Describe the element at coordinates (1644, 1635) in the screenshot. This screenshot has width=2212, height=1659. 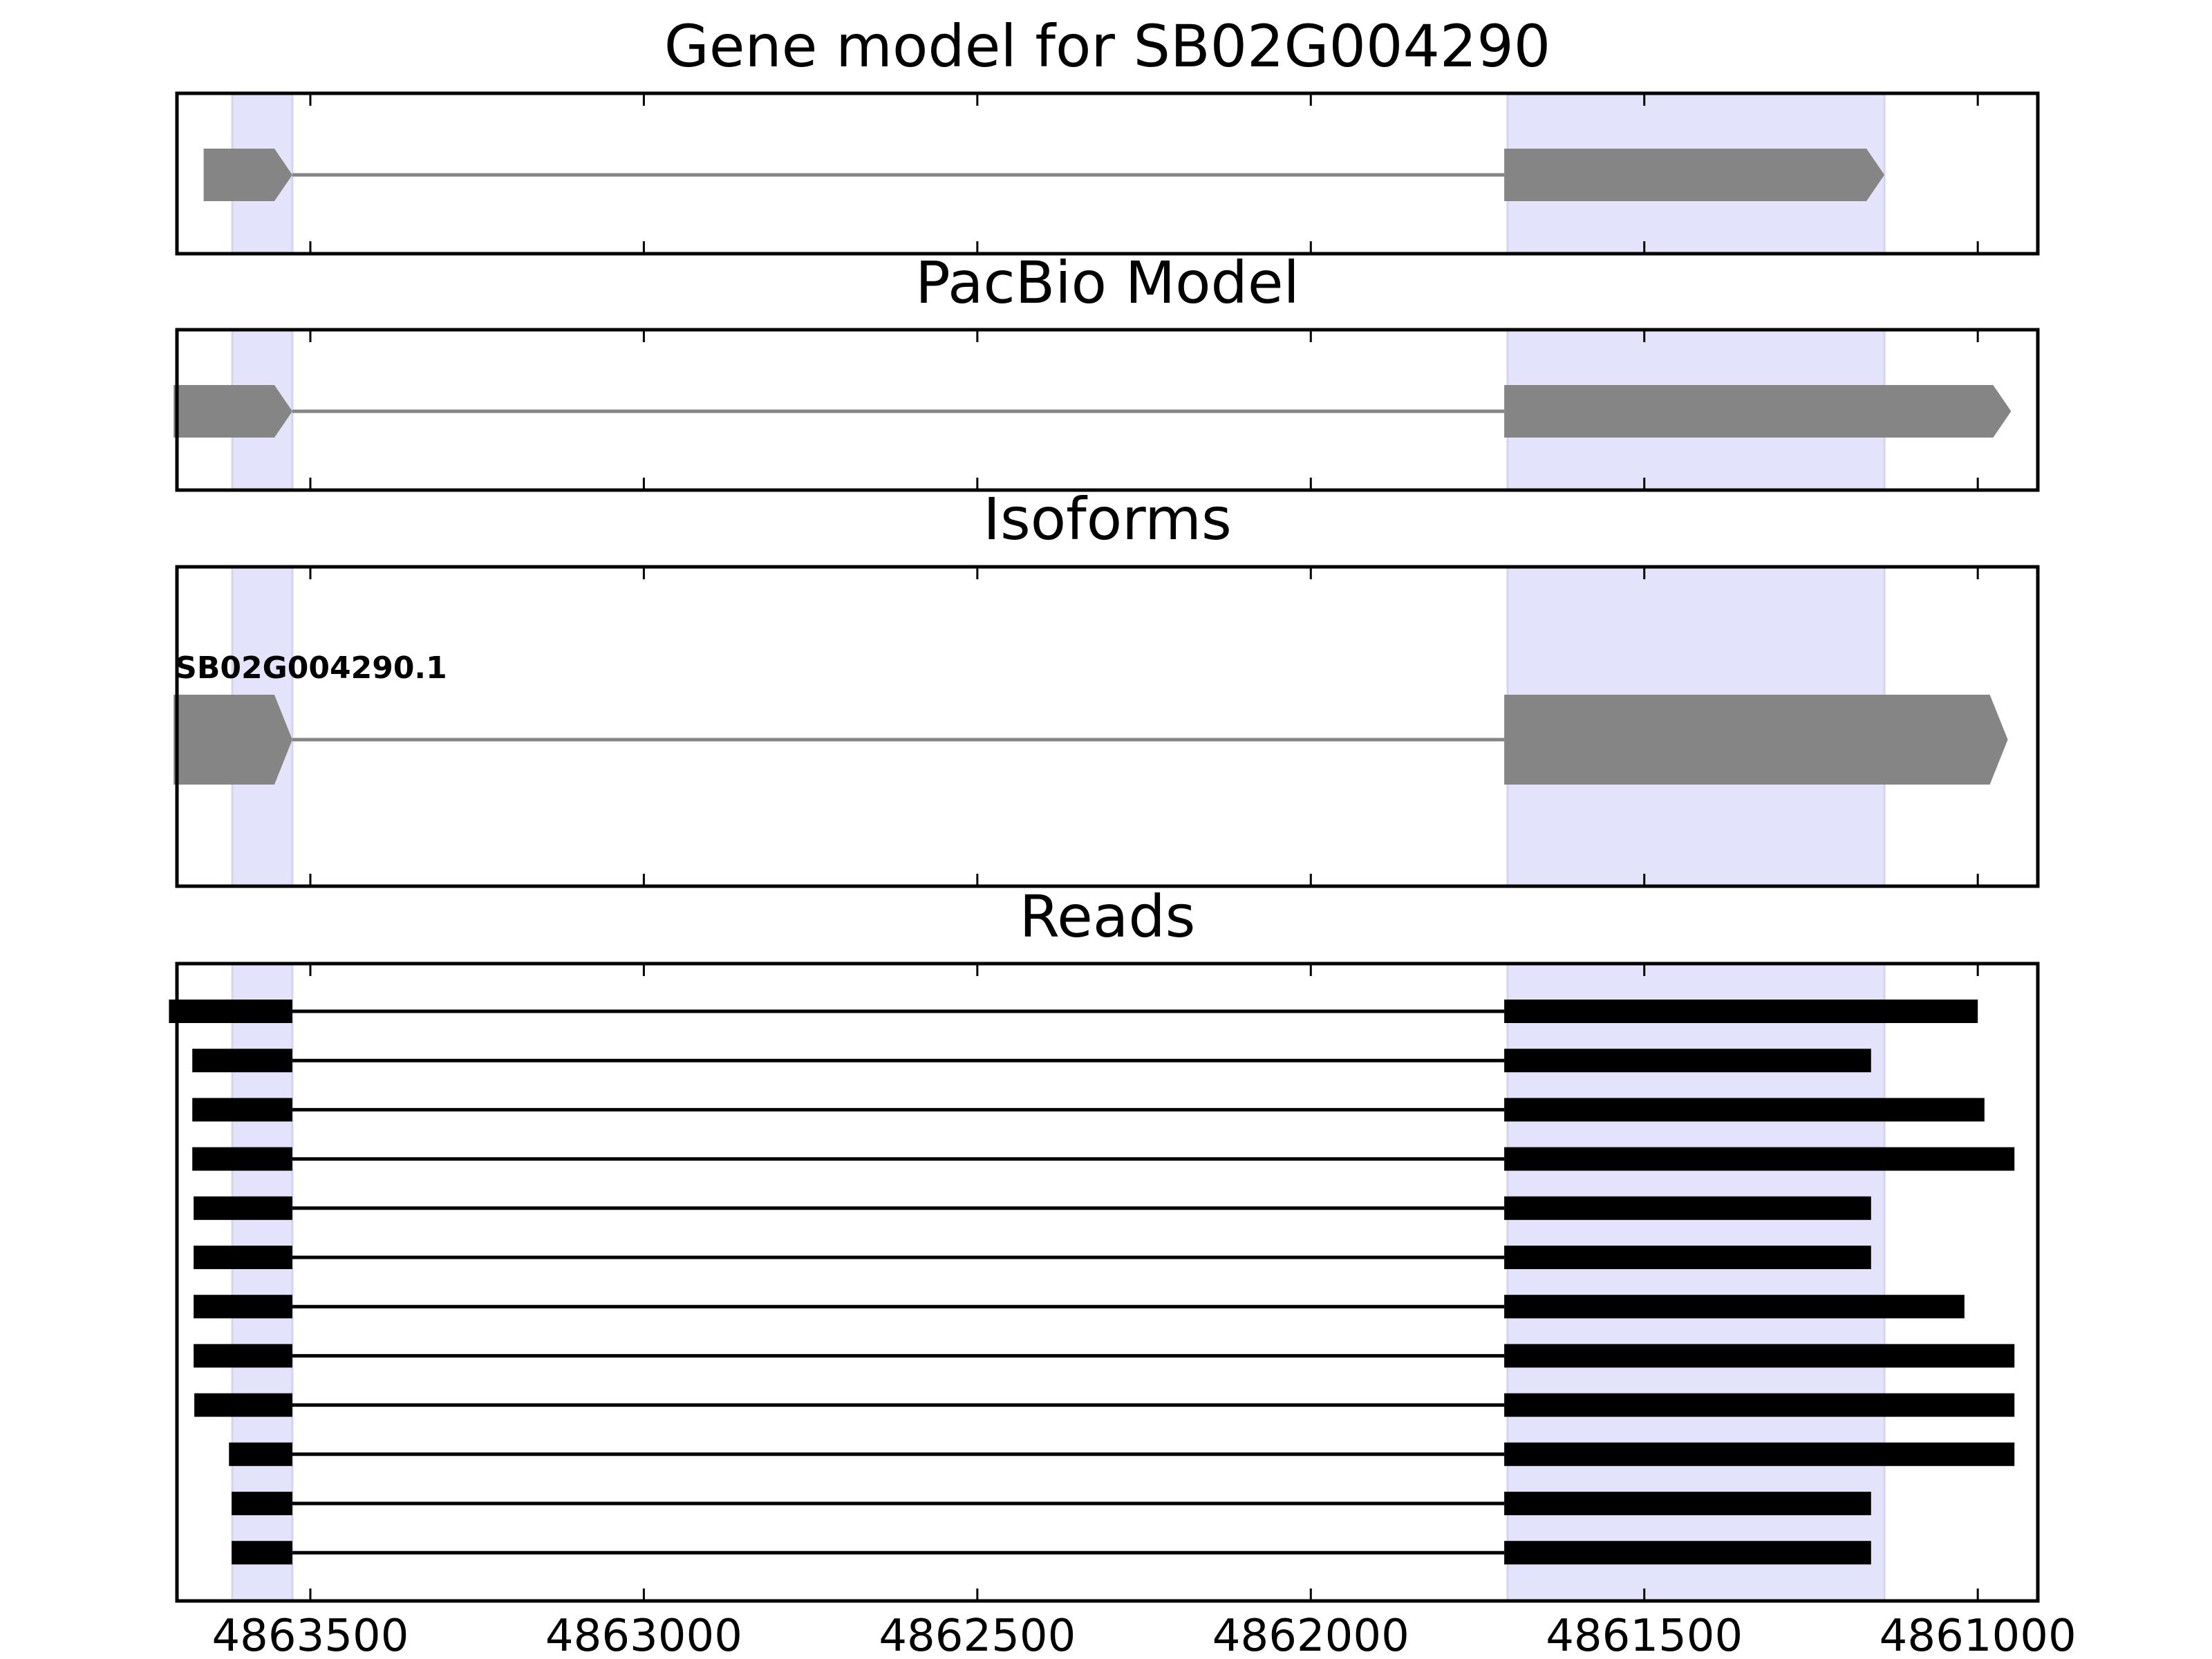
I see `x-tick-label: 4861500` at that location.